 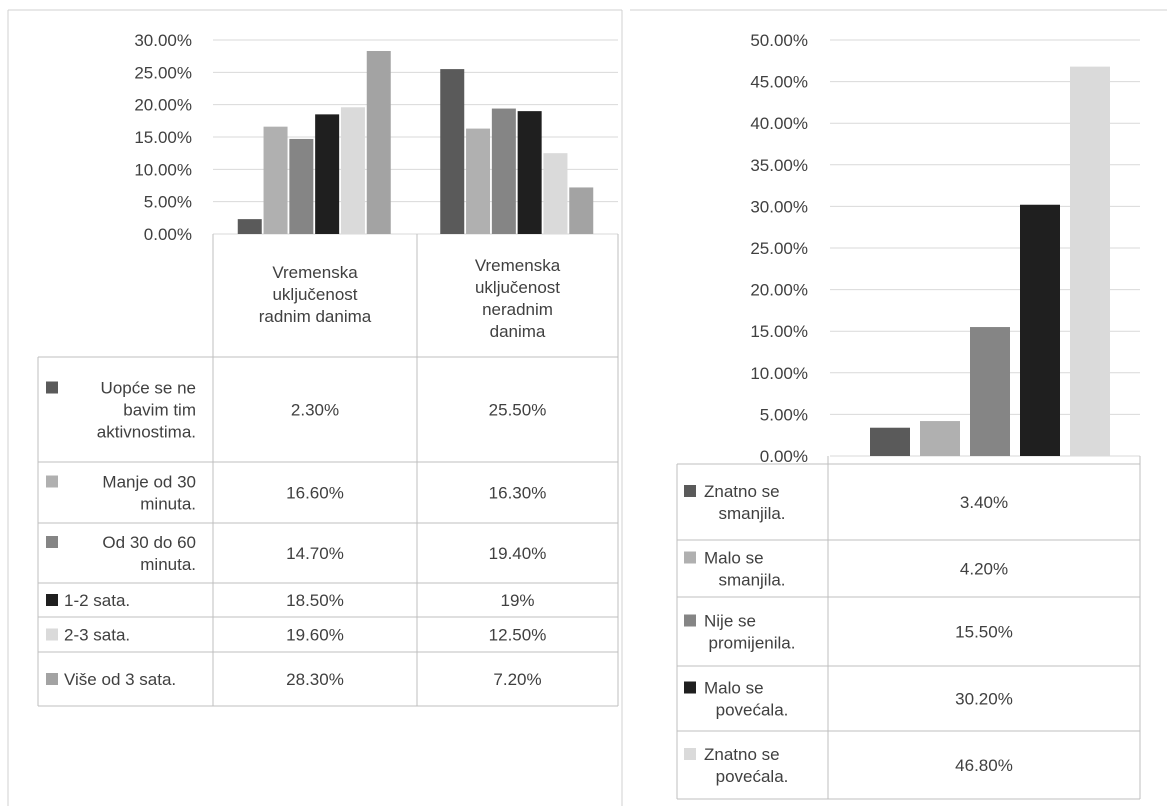 What do you see at coordinates (984, 632) in the screenshot?
I see `table-cell-value: 15.50%` at bounding box center [984, 632].